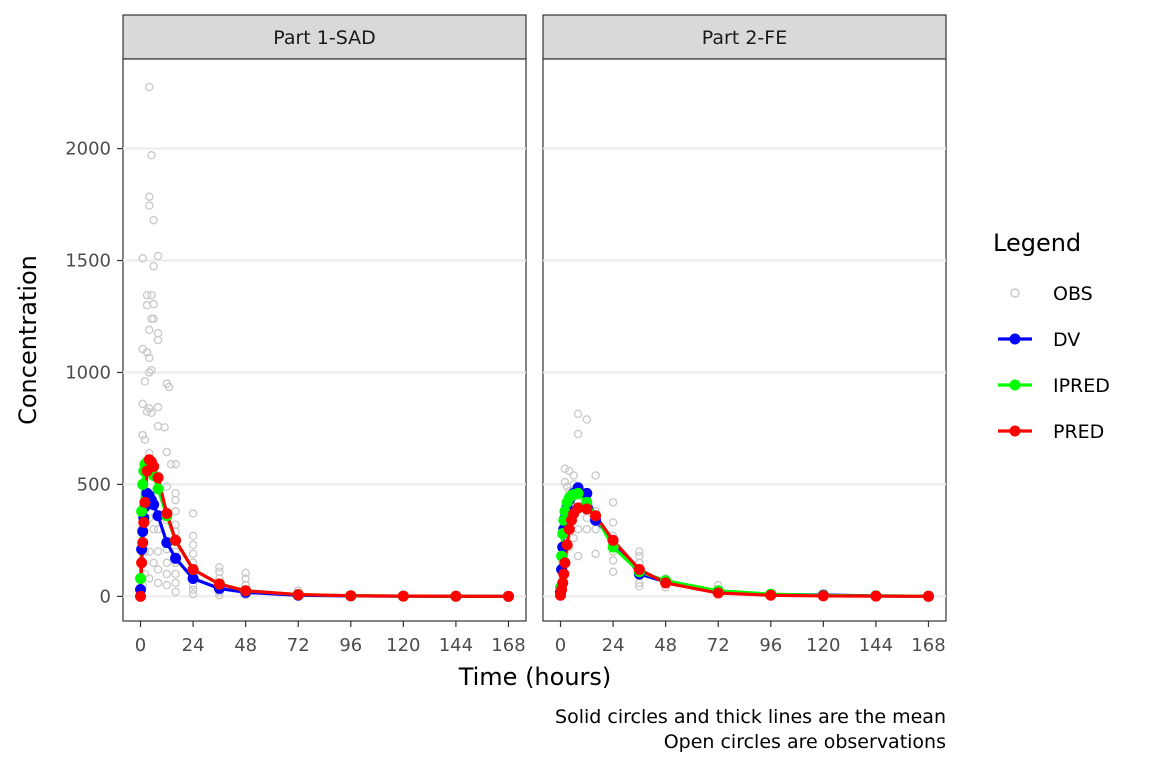 The image size is (1152, 768). Describe the element at coordinates (298, 645) in the screenshot. I see `x-tick-label: 72` at that location.